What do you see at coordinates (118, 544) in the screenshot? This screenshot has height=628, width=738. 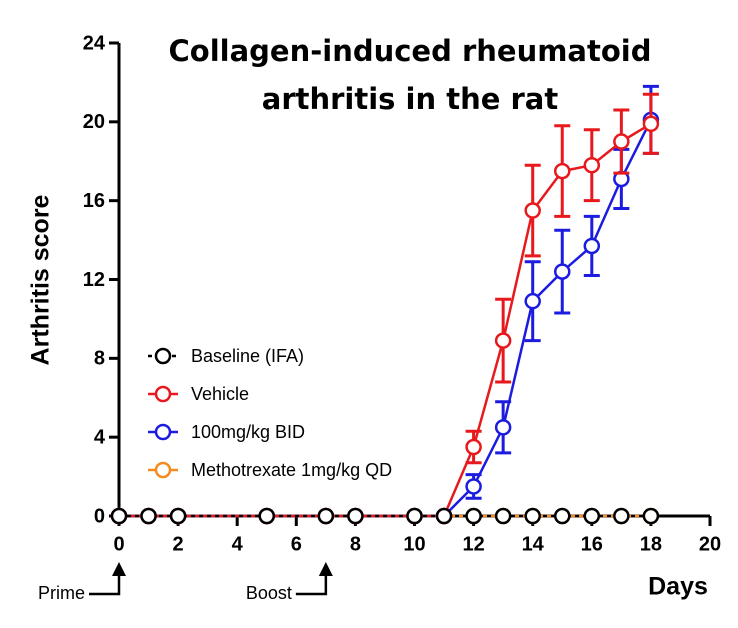 I see `x-tick-label: 0` at bounding box center [118, 544].